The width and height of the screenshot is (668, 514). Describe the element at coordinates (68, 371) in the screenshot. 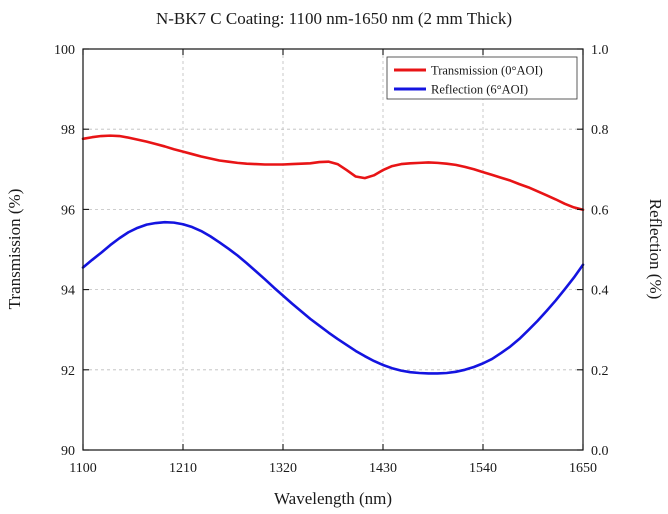

I see `y-left-tick-label: 92` at that location.